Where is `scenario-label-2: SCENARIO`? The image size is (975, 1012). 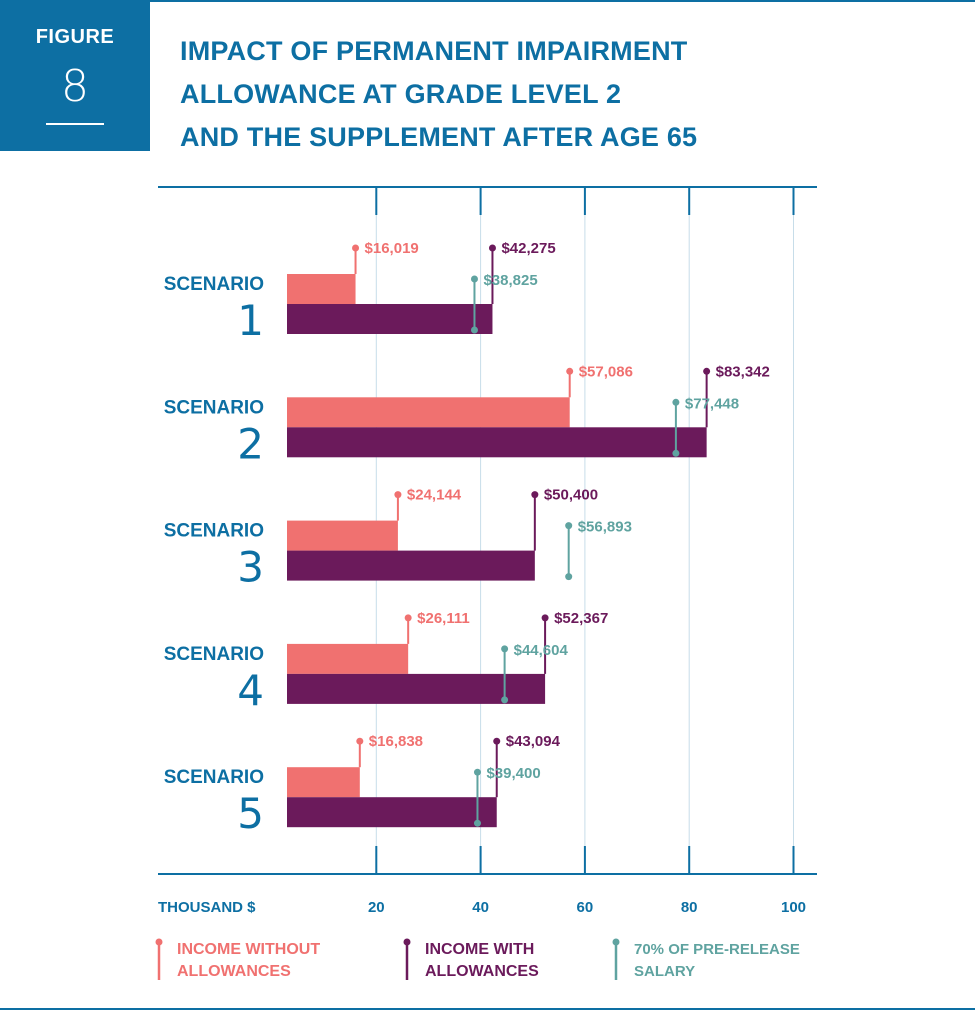 scenario-label-2: SCENARIO is located at coordinates (214, 407).